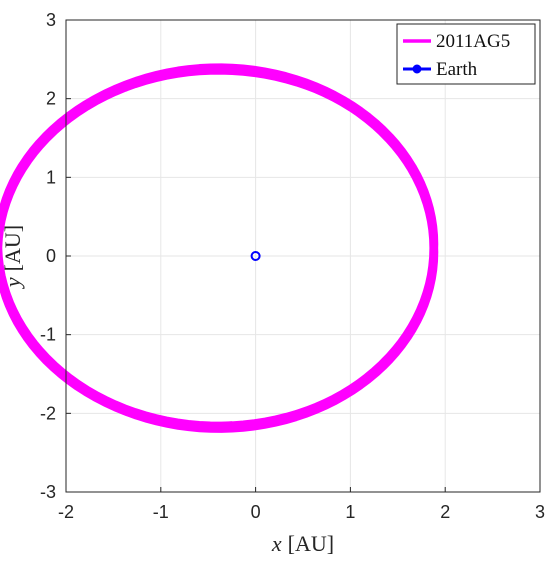 The image size is (550, 561). I want to click on point-earth, so click(255, 256).